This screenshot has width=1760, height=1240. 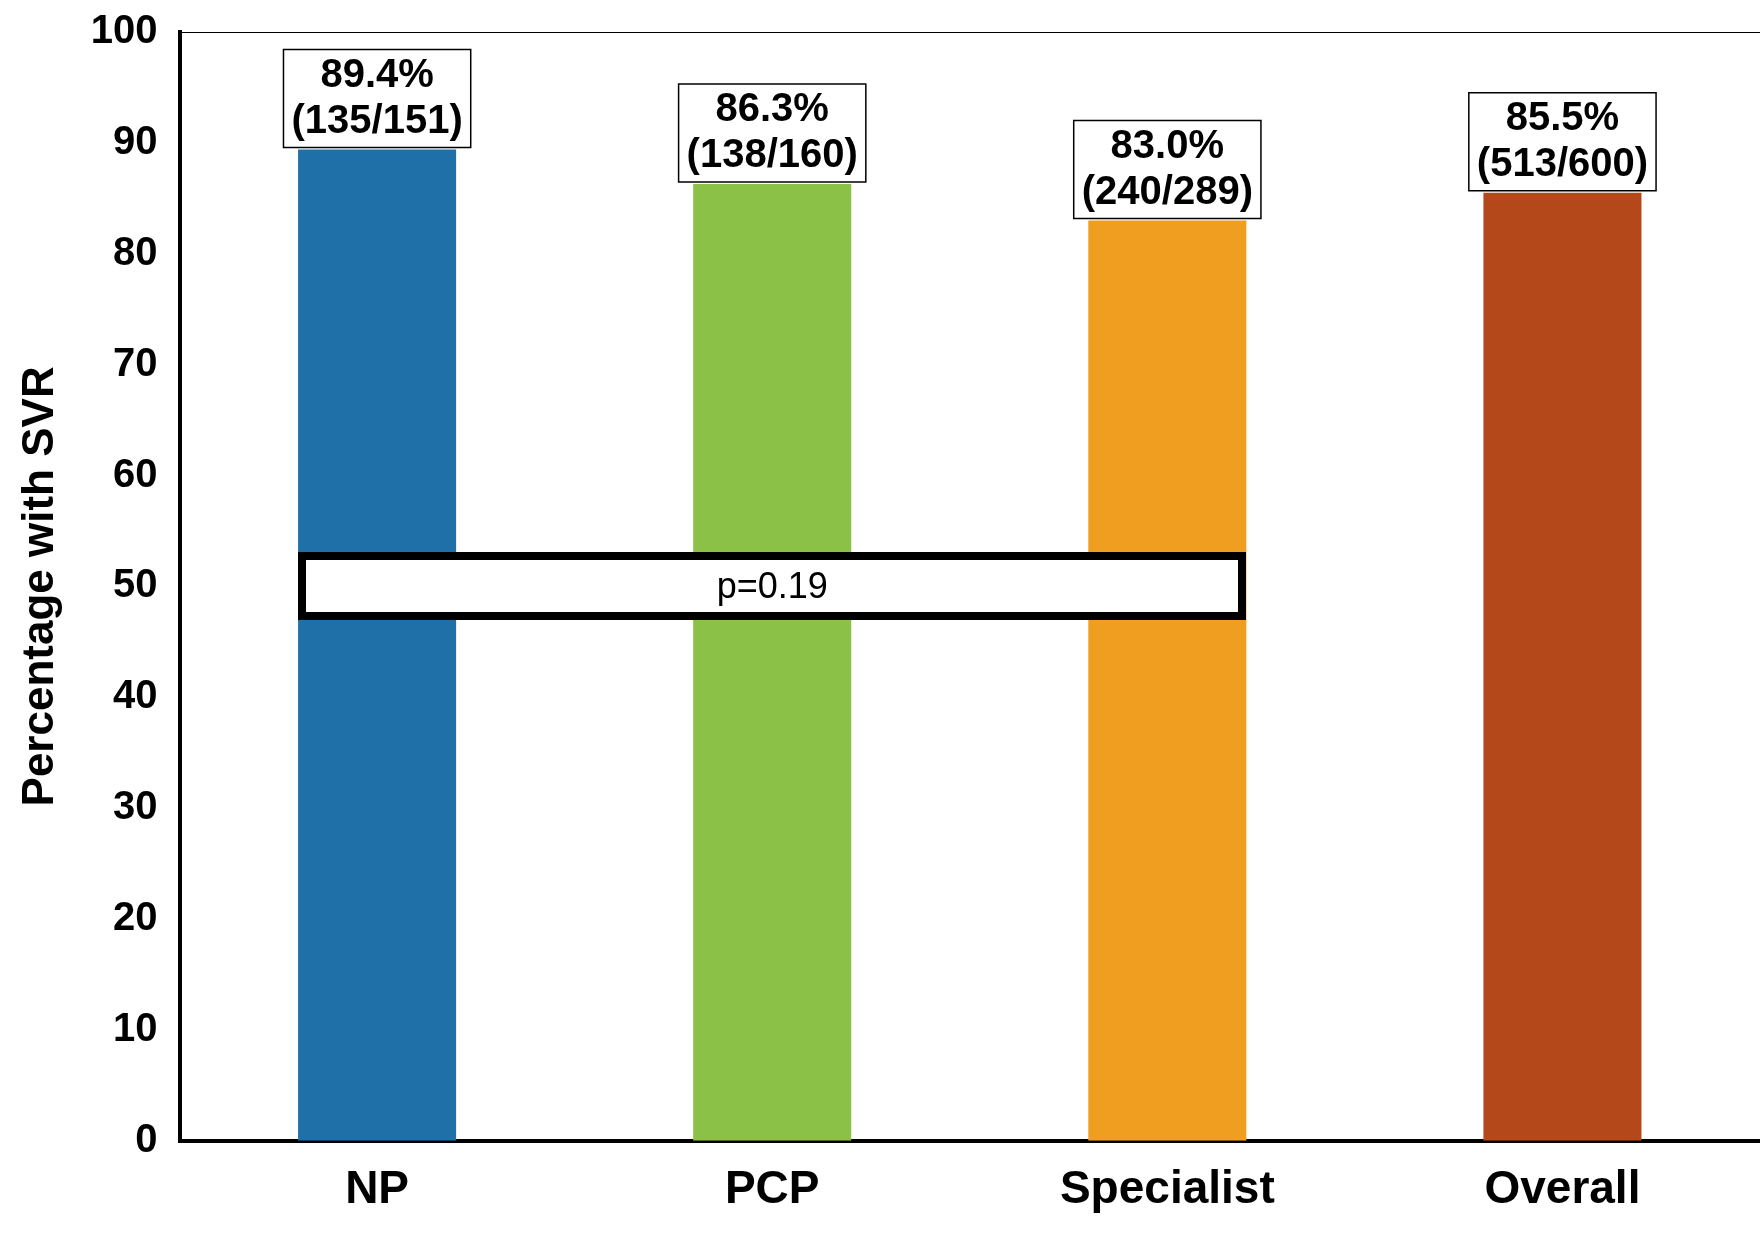 What do you see at coordinates (1562, 138) in the screenshot?
I see `data-label: 85.5% (513/600)` at bounding box center [1562, 138].